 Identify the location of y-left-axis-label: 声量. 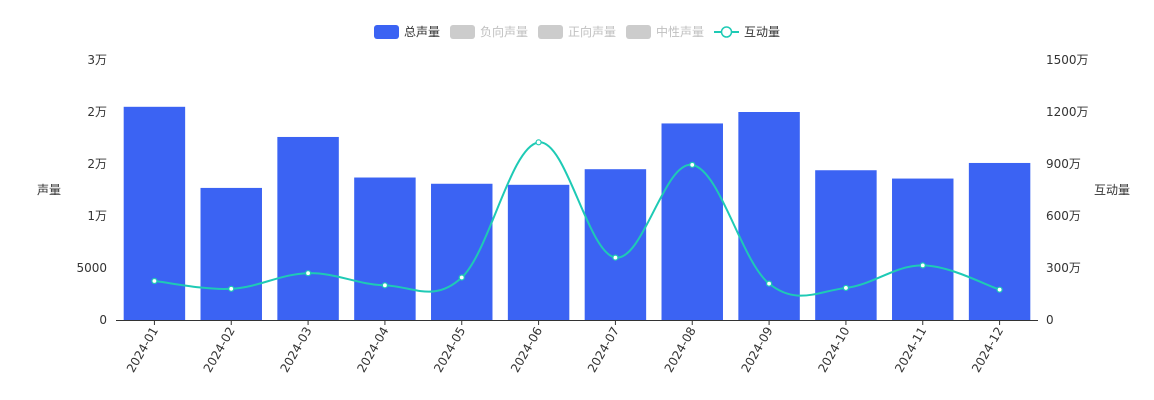
(49, 190).